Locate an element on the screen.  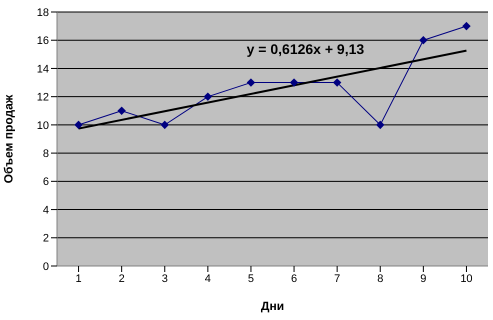
x-axis-title: Дни is located at coordinates (272, 306).